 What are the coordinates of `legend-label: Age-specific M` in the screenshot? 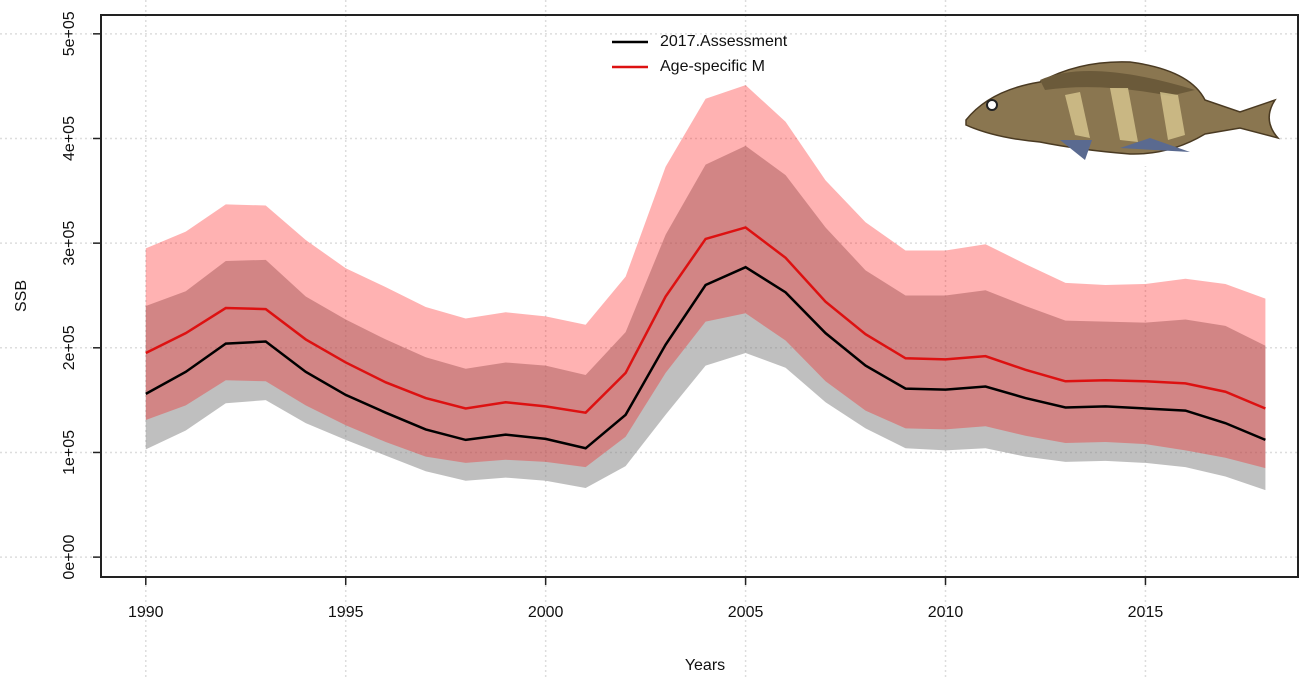 It's located at (712, 66).